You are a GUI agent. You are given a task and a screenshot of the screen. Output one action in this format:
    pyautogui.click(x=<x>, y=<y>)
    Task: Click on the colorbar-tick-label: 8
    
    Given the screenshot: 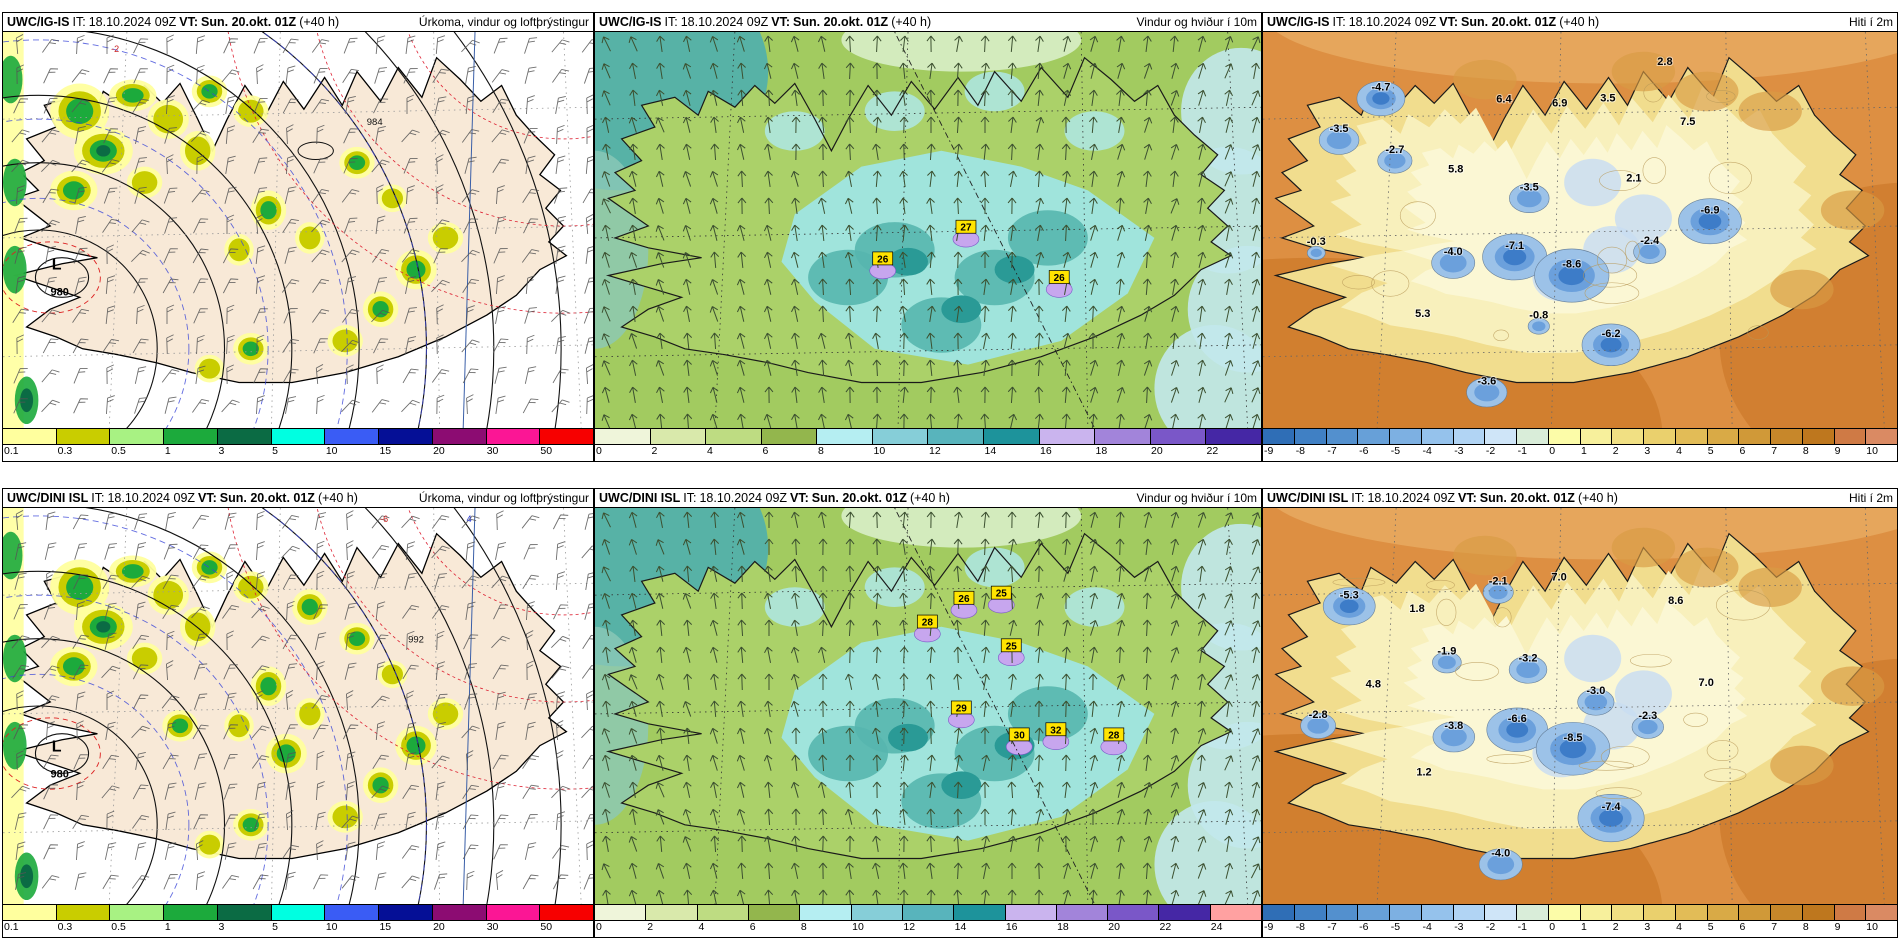 What is the action you would take?
    pyautogui.click(x=803, y=927)
    